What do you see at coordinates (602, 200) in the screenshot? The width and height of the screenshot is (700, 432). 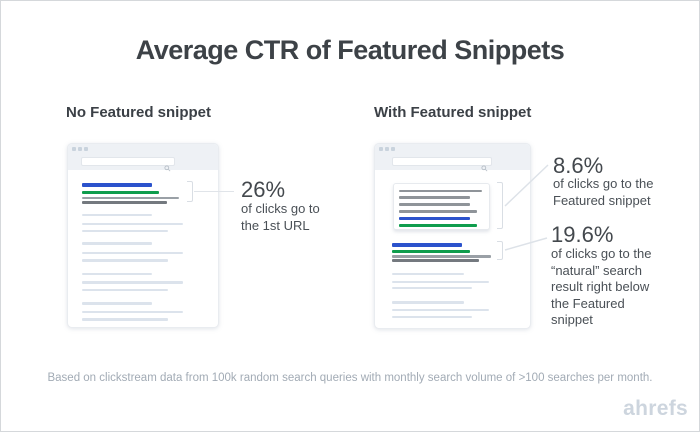 I see `stat-desc-line: Featured snippet` at bounding box center [602, 200].